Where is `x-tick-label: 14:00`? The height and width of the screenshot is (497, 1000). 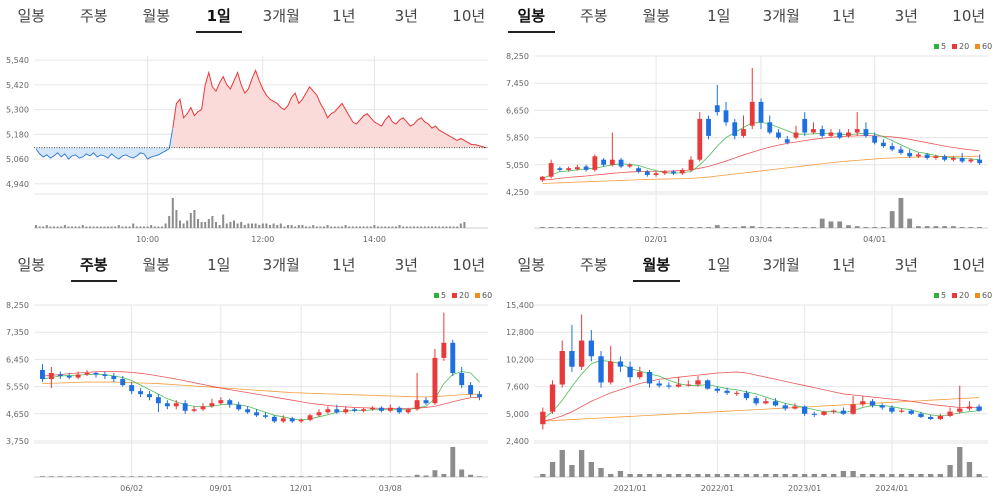
x-tick-label: 14:00 is located at coordinates (374, 239).